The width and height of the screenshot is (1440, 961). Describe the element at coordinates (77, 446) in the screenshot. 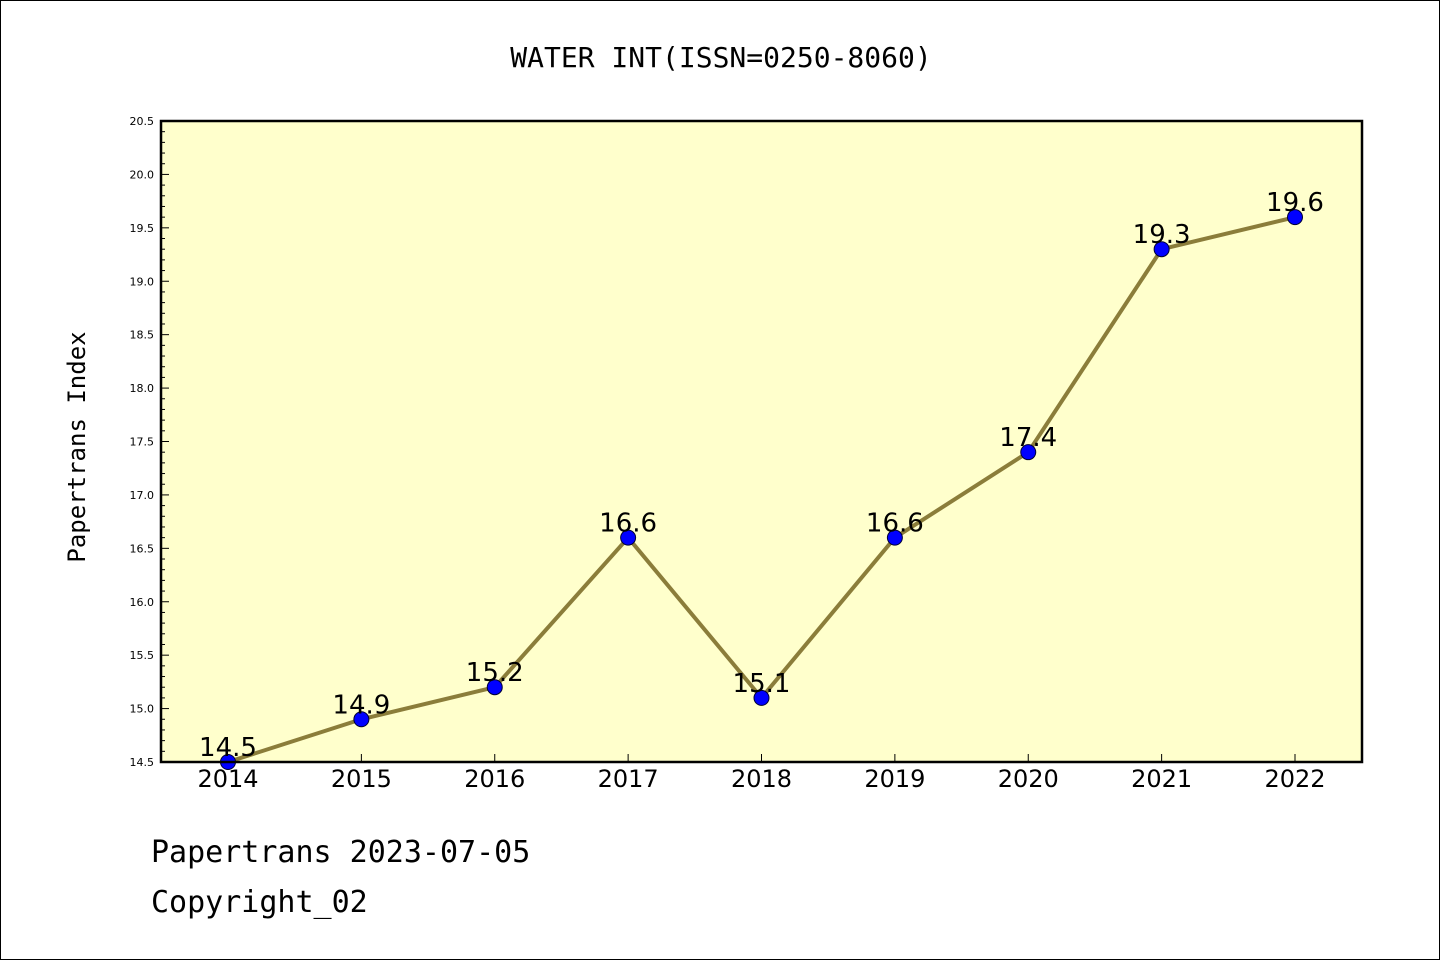

I see `y-axis-label: Papertrans Index` at that location.